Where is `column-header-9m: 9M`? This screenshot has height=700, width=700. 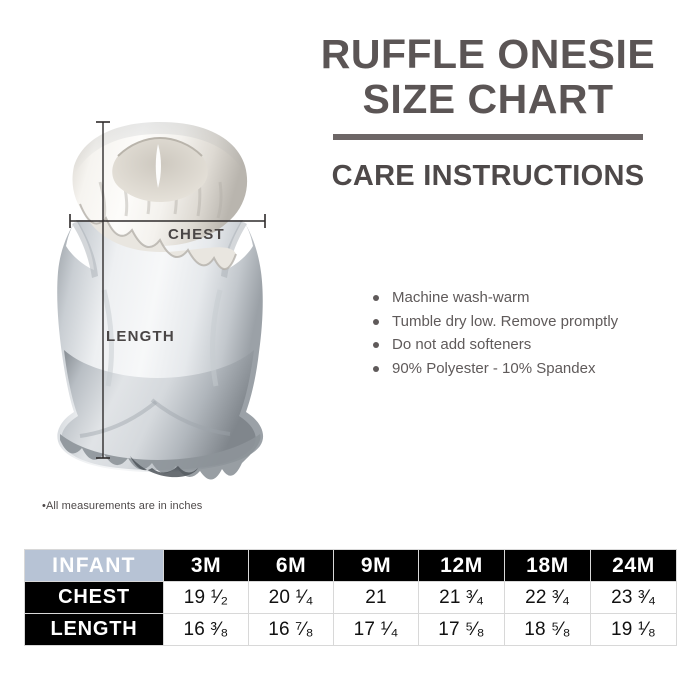
column-header-9m: 9M is located at coordinates (376, 565).